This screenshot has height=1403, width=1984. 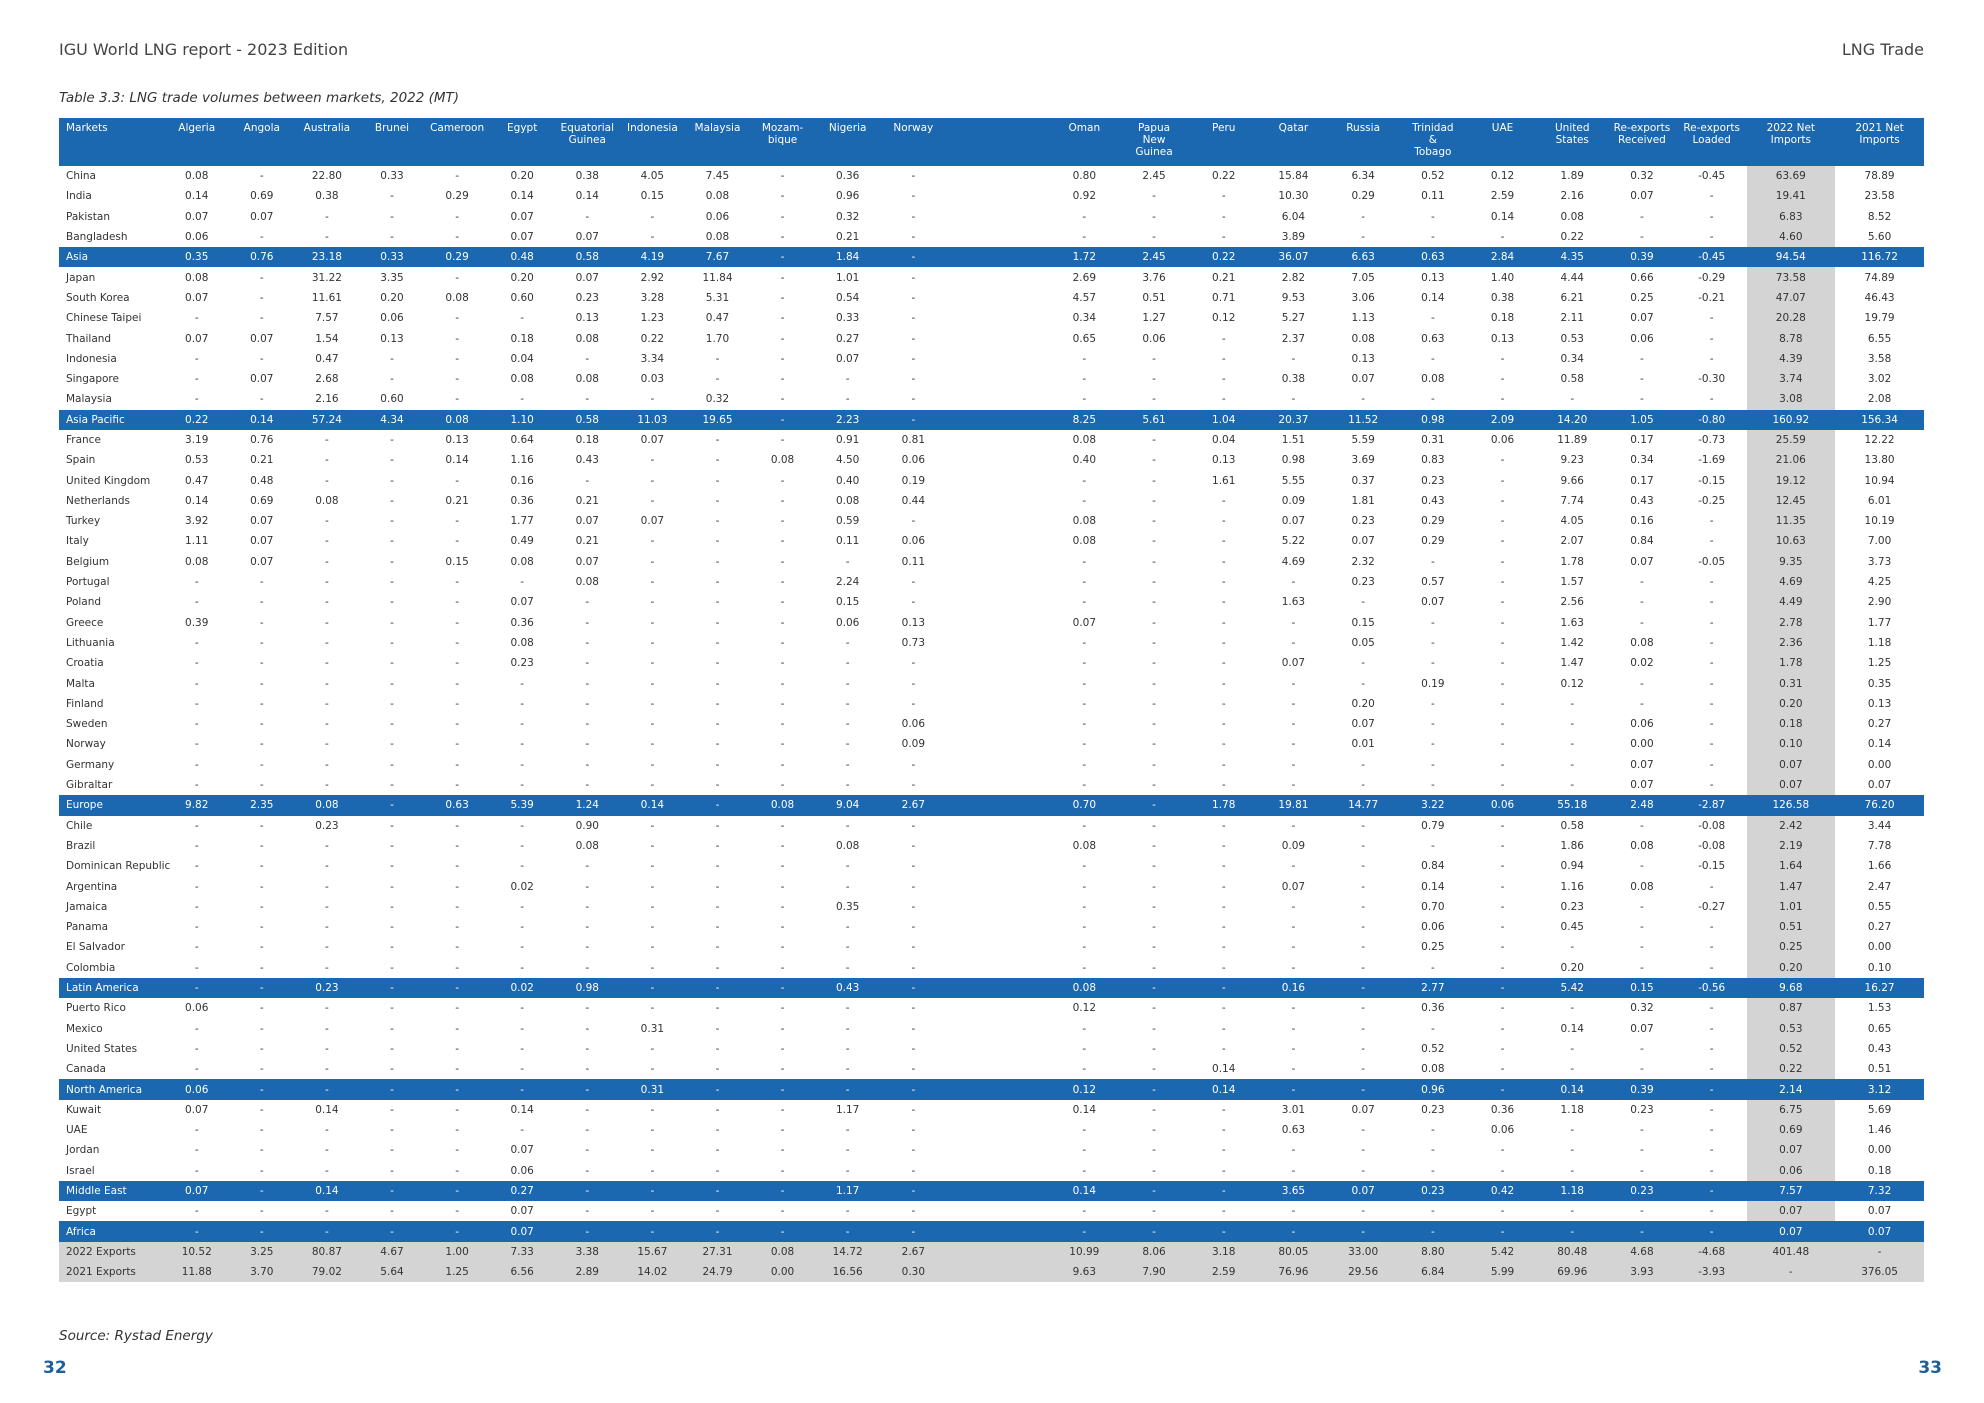 What do you see at coordinates (1879, 886) in the screenshot?
I see `cell: 2.47` at bounding box center [1879, 886].